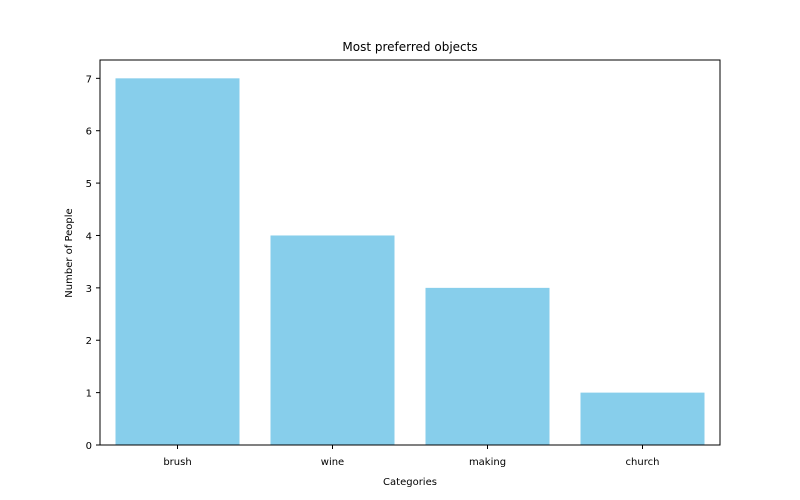  What do you see at coordinates (89, 446) in the screenshot?
I see `y-tick-label: 0` at bounding box center [89, 446].